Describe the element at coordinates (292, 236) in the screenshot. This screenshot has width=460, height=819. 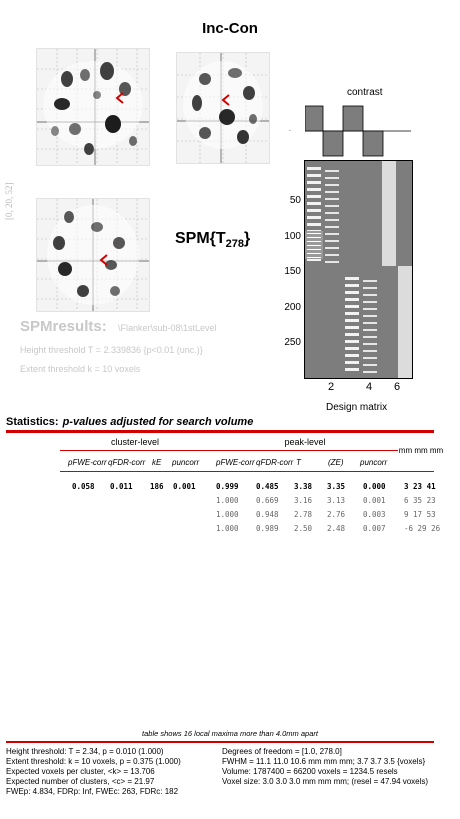
I see `dm-ytick: 100` at that location.